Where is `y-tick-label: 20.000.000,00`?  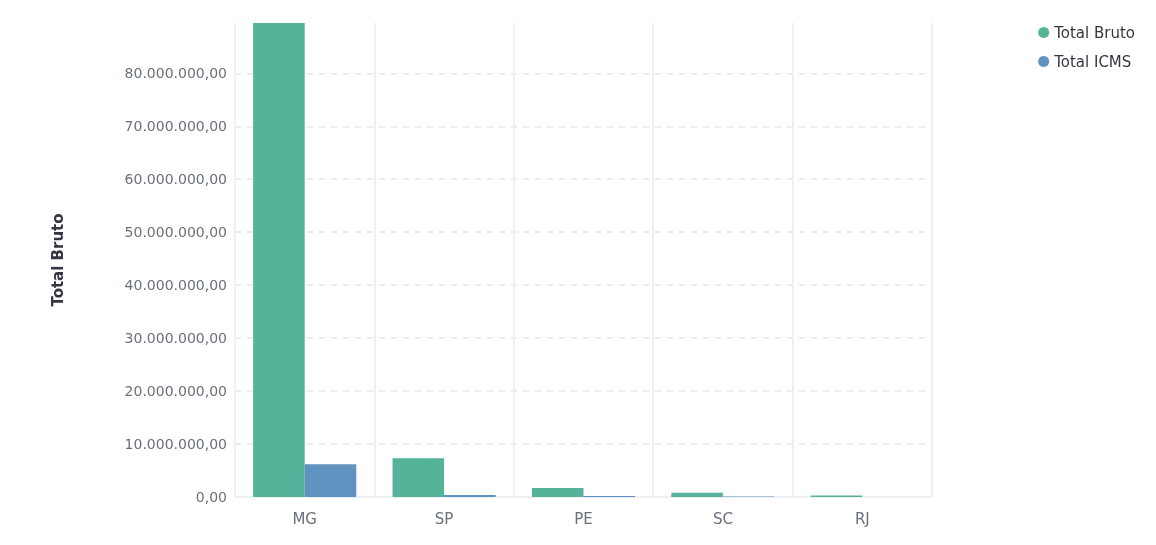
y-tick-label: 20.000.000,00 is located at coordinates (175, 391).